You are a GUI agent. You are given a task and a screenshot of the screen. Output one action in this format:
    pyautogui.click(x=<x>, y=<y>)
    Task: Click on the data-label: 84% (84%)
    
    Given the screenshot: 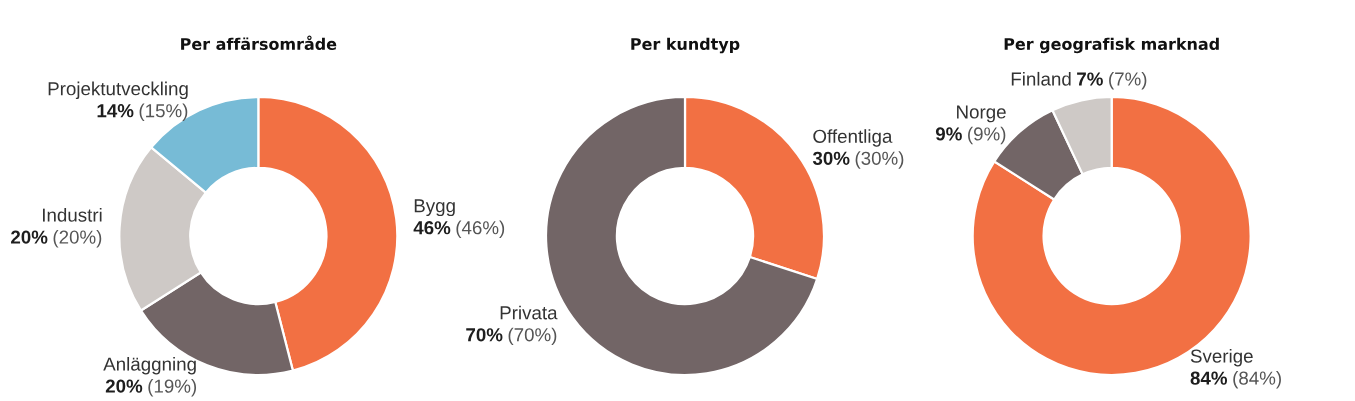 What is the action you would take?
    pyautogui.click(x=1235, y=379)
    